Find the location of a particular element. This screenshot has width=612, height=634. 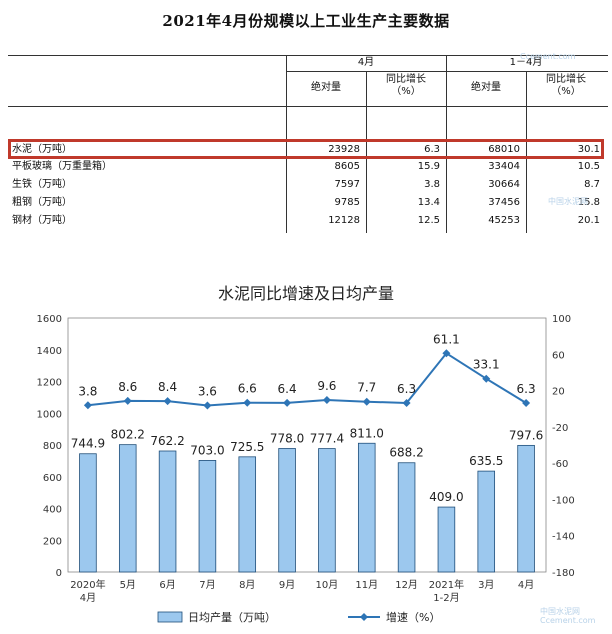

line-data-label: 8.4 is located at coordinates (167, 387).